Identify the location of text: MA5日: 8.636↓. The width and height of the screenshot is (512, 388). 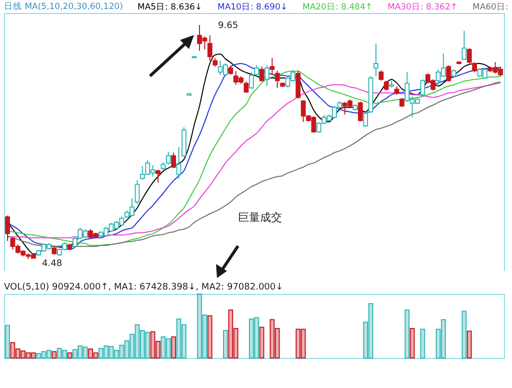
(170, 7).